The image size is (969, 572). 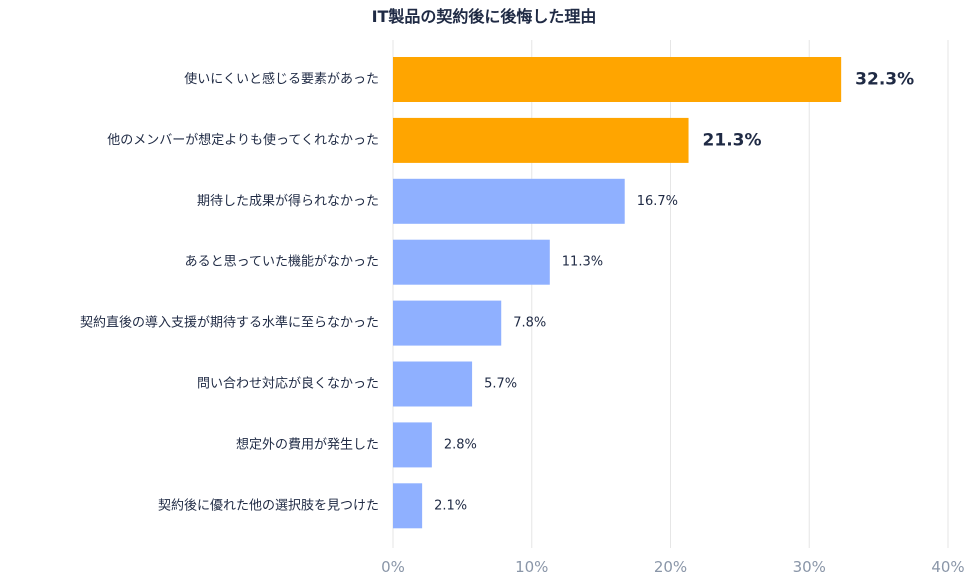 What do you see at coordinates (809, 565) in the screenshot?
I see `x-tick-label: 30%` at bounding box center [809, 565].